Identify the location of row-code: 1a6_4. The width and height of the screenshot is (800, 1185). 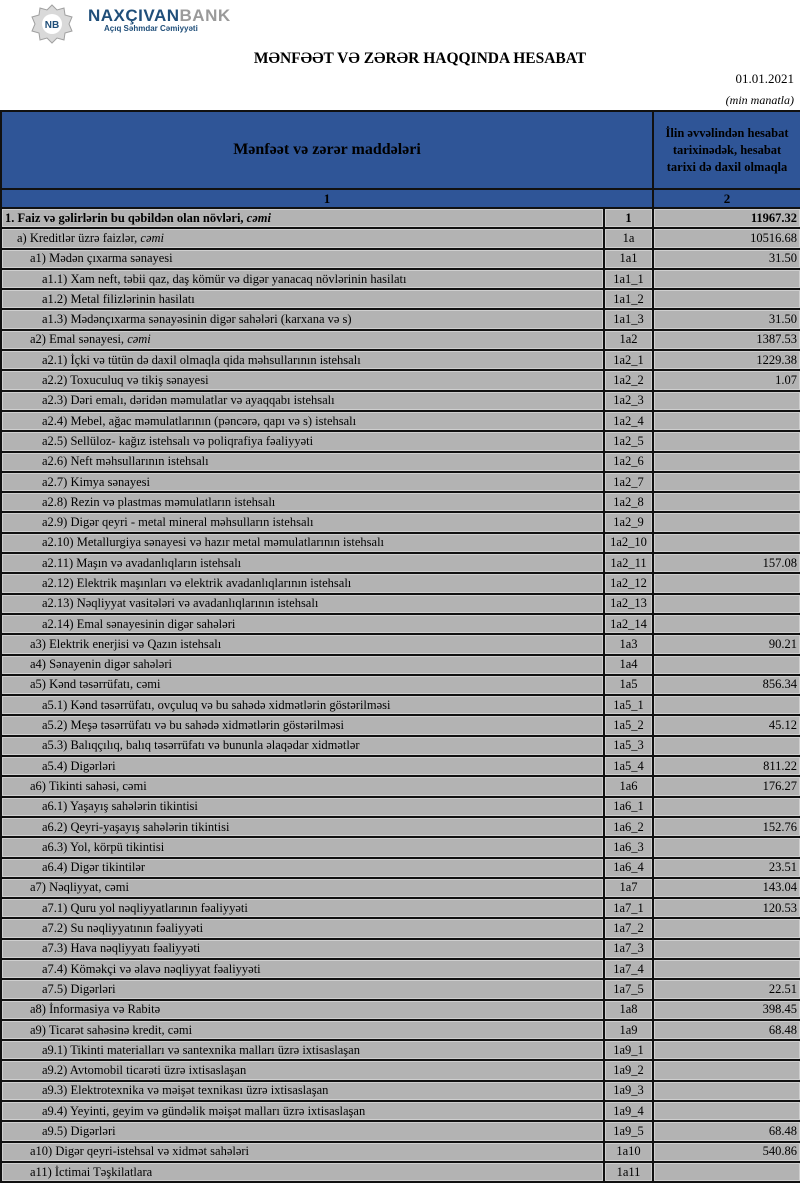
(628, 867).